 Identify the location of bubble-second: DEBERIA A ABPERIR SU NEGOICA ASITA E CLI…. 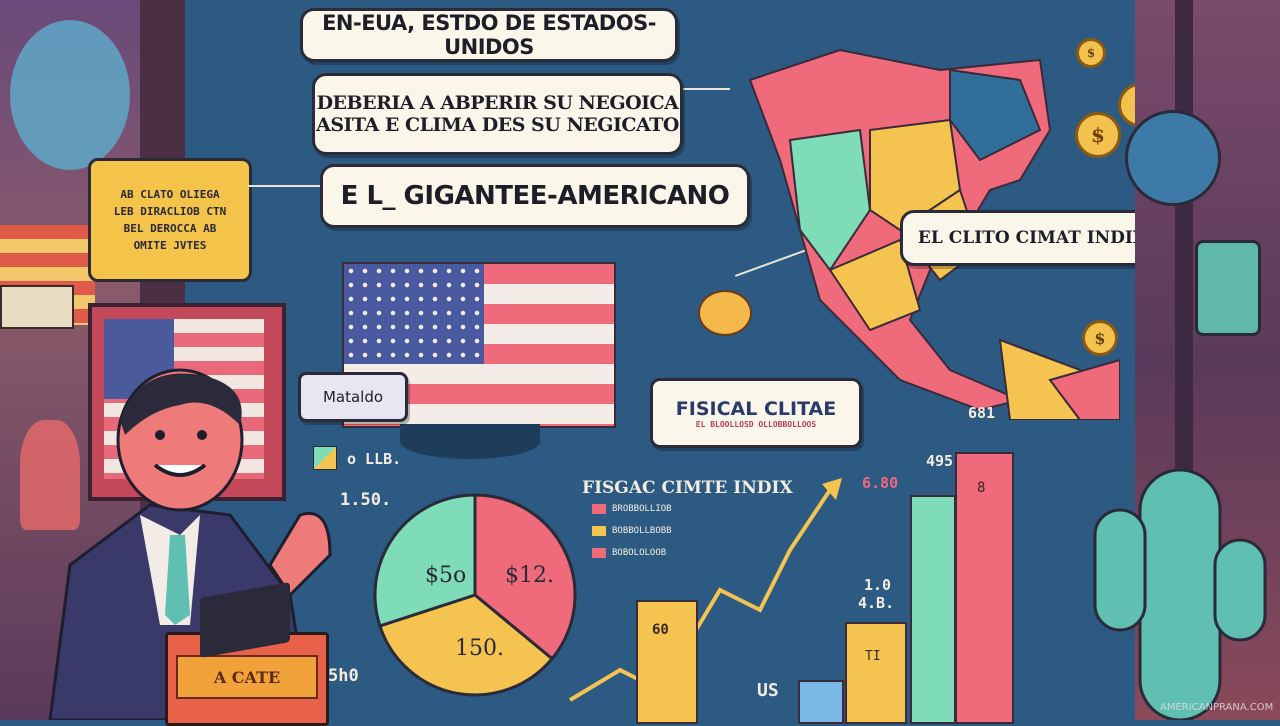
(497, 114).